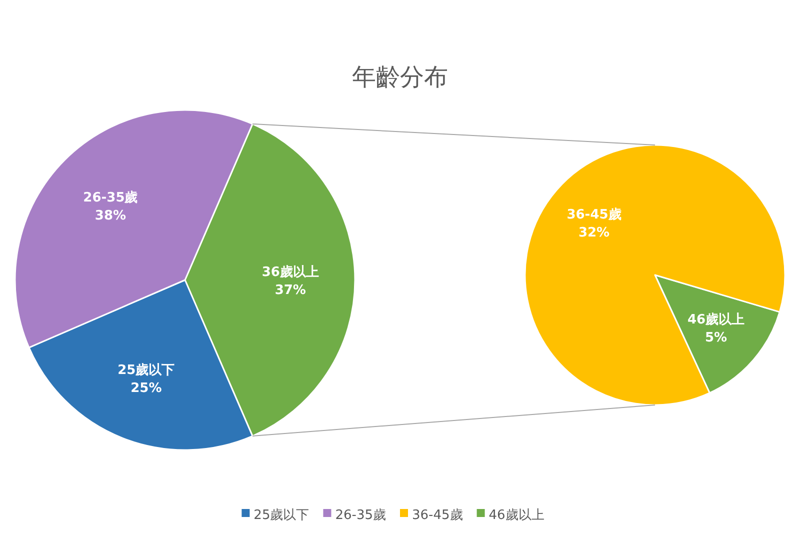  I want to click on slice-label: 25歲以下, so click(146, 370).